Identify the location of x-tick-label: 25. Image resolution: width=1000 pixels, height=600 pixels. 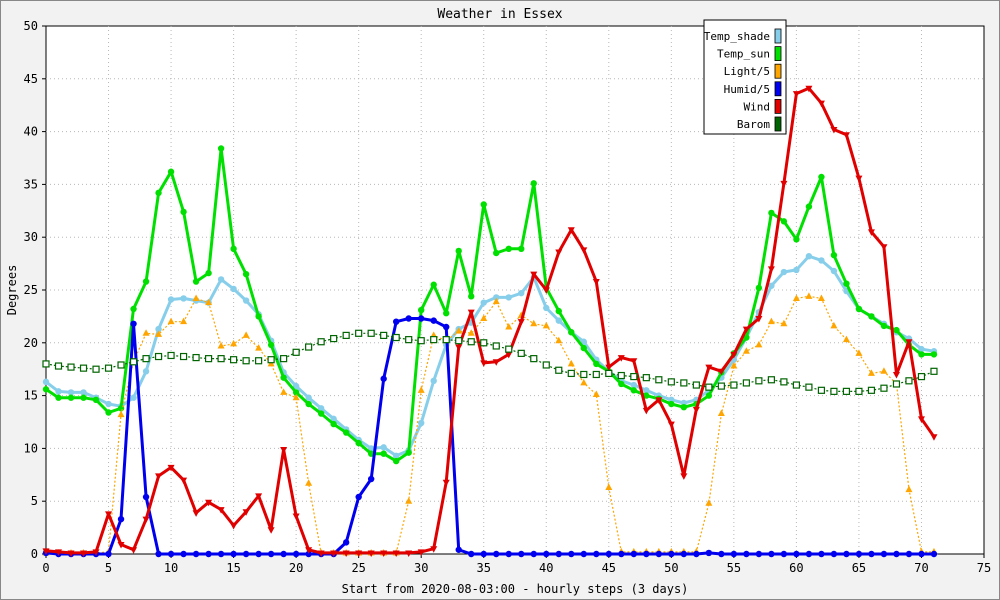
(358, 568).